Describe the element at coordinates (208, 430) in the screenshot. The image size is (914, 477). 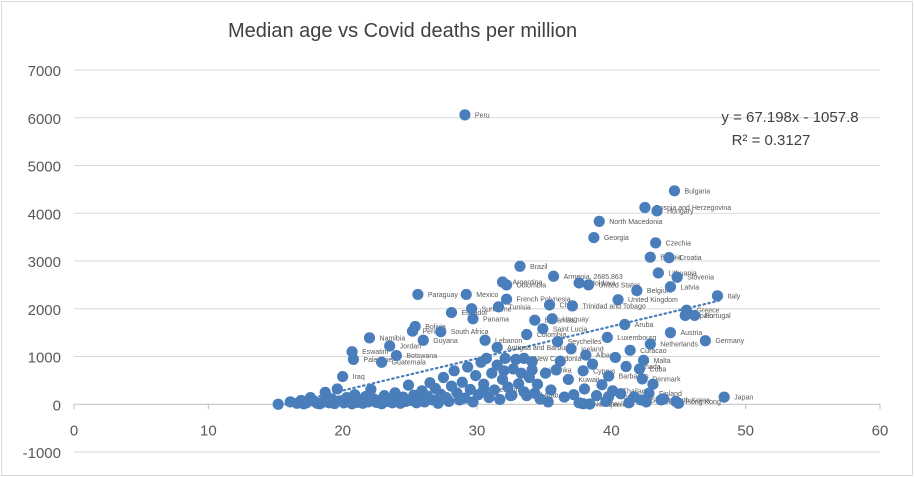
I see `x-tick-label: 10` at that location.